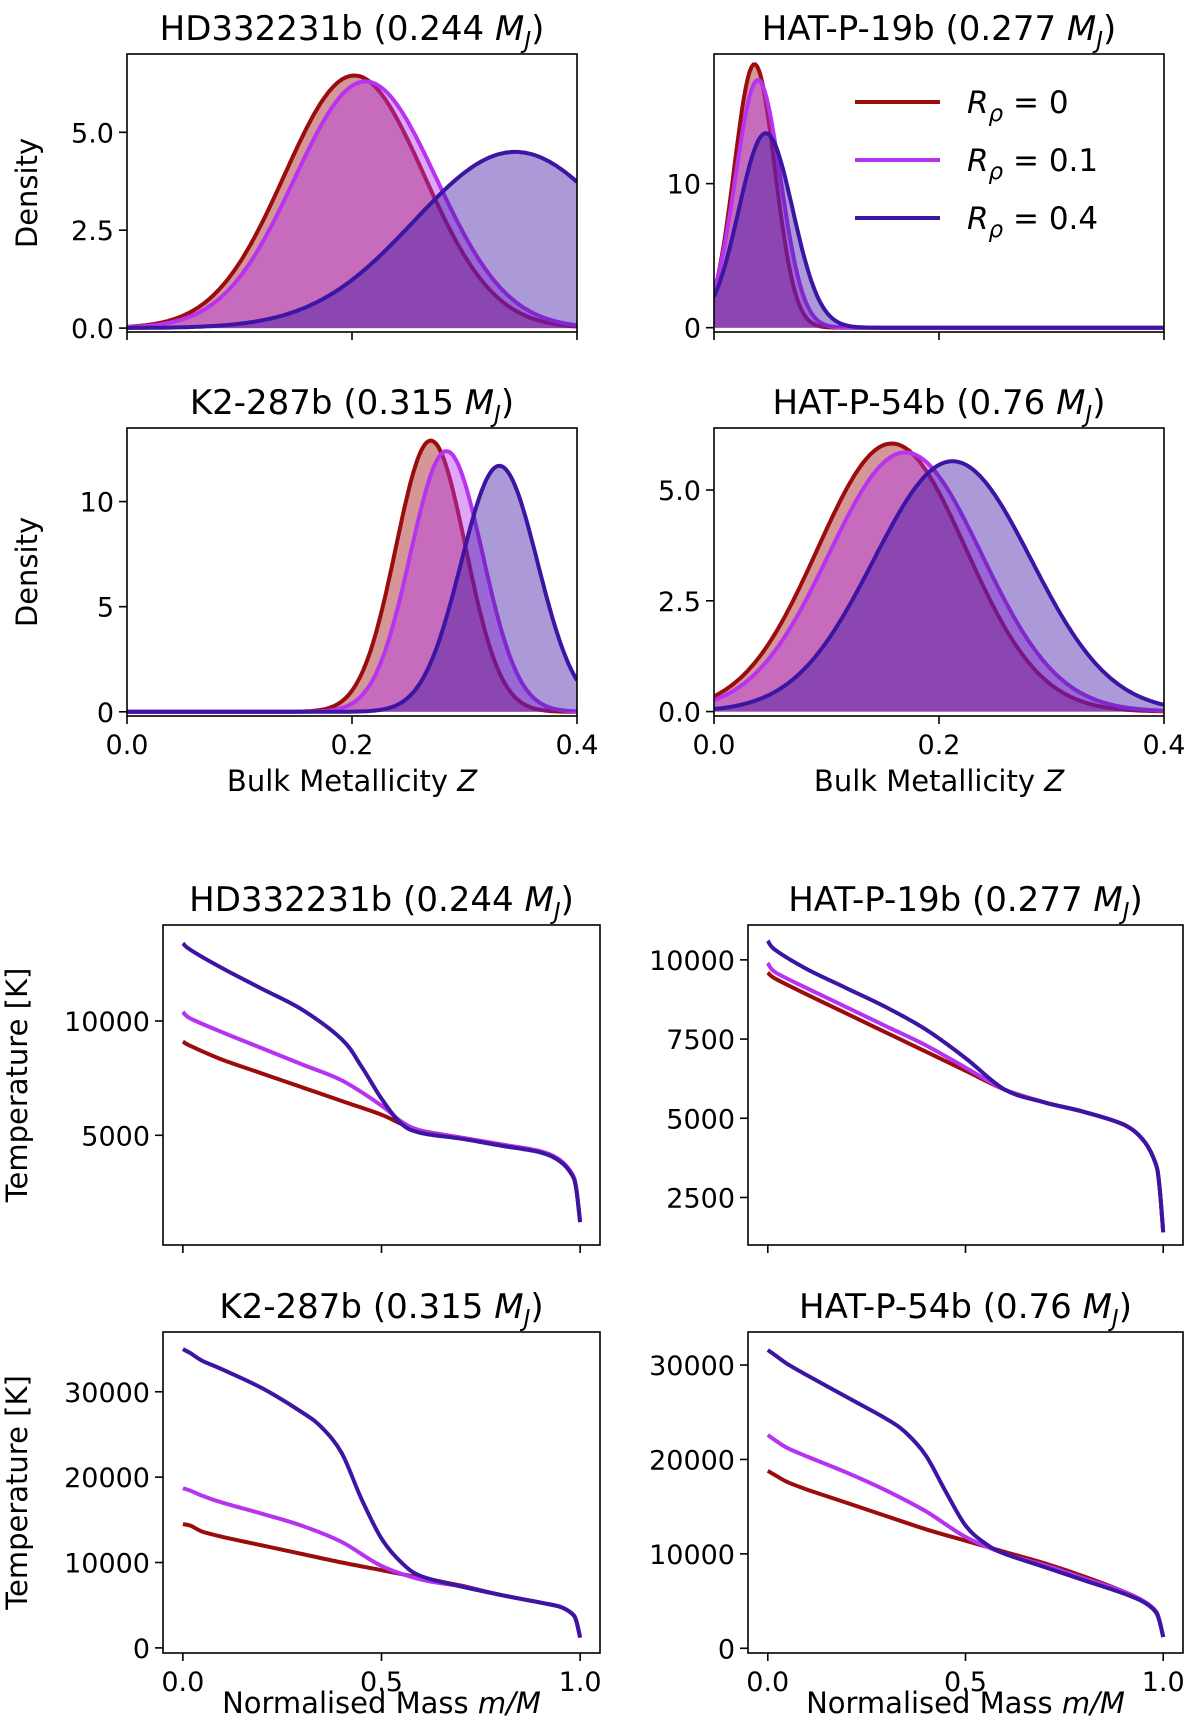 This screenshot has height=1722, width=1200. What do you see at coordinates (1018, 106) in the screenshot?
I see `legend-label: Rρ = 0` at bounding box center [1018, 106].